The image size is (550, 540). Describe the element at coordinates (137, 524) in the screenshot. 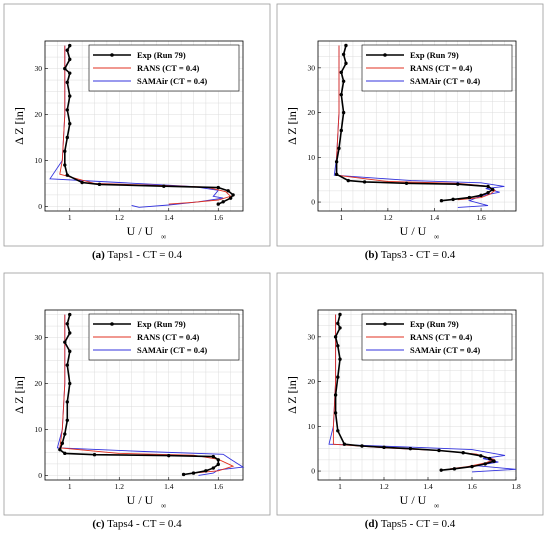

I see `caption-c: (c) Taps4 - CT = 0.4` at that location.